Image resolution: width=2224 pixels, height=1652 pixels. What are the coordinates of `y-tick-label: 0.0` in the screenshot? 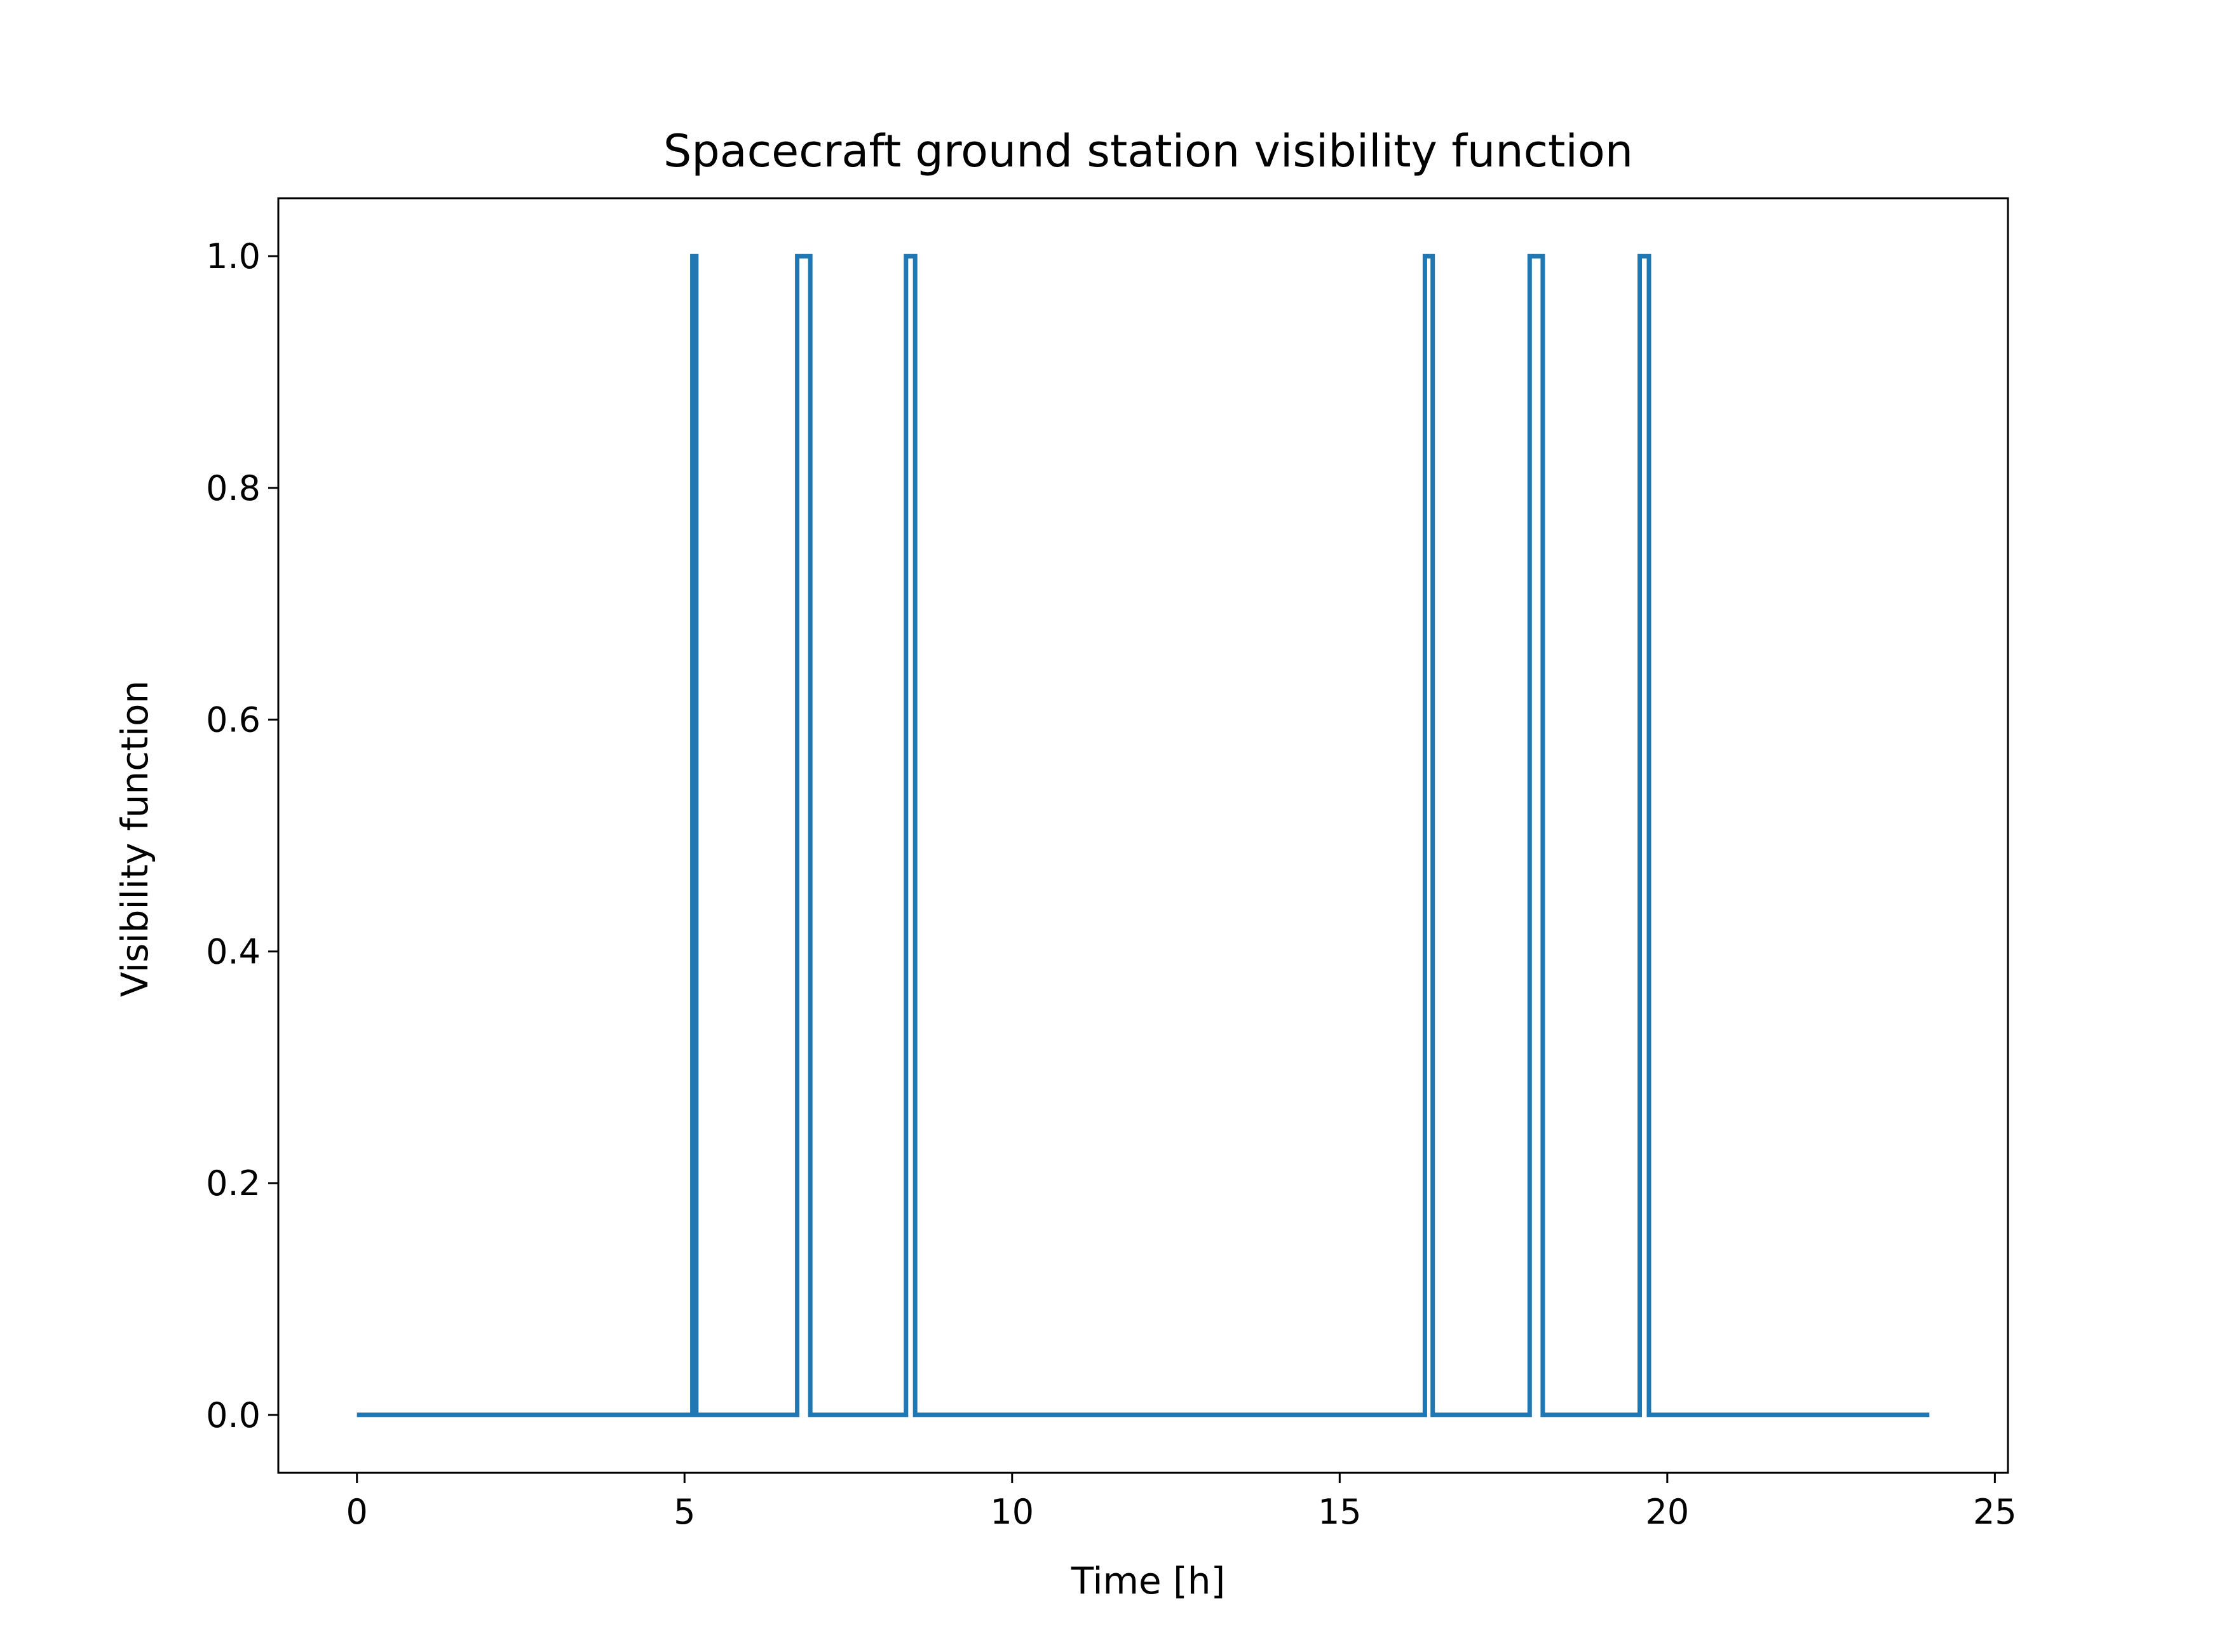 It's located at (233, 1415).